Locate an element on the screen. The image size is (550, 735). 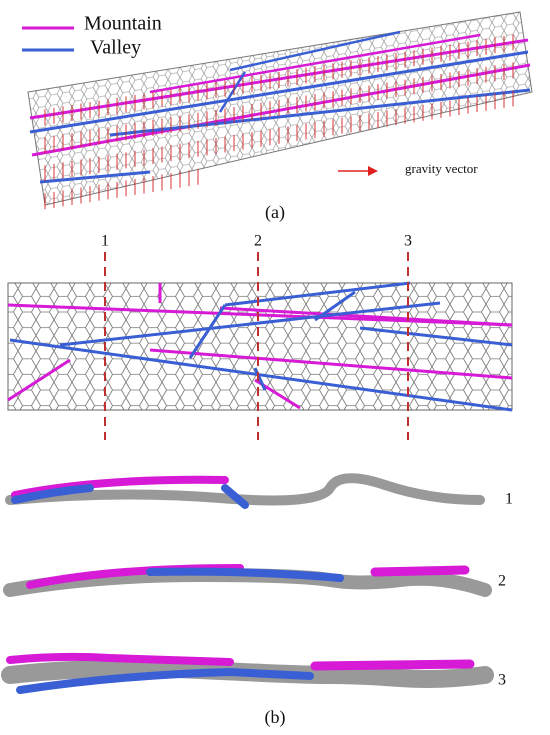
section-lines is located at coordinates (256, 346).